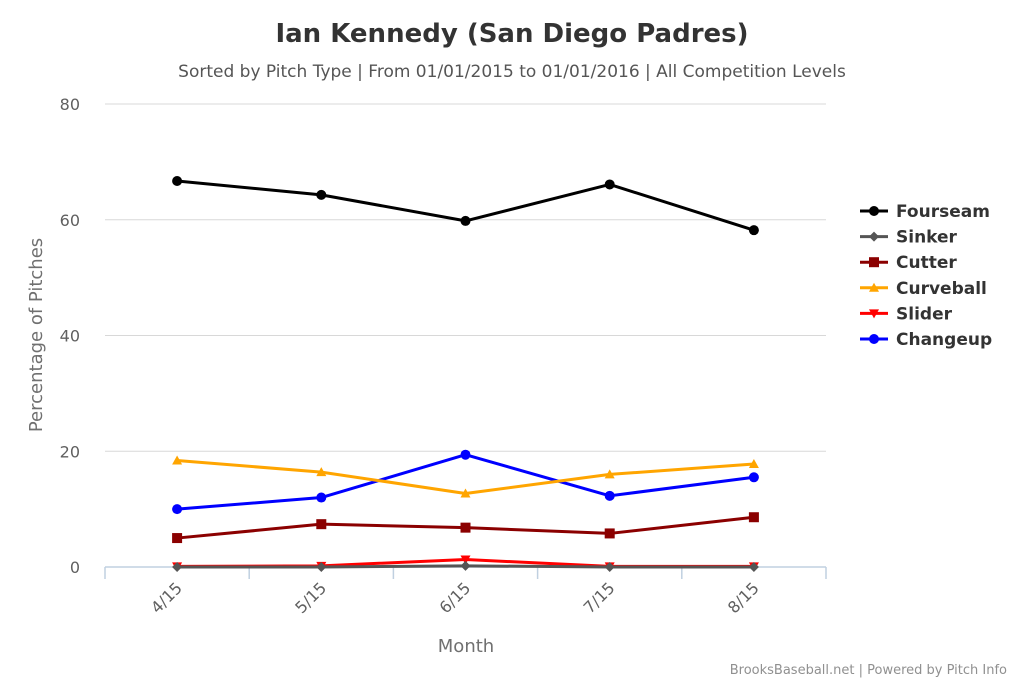 Image resolution: width=1024 pixels, height=683 pixels. What do you see at coordinates (927, 238) in the screenshot?
I see `legend-label: Sinker` at bounding box center [927, 238].